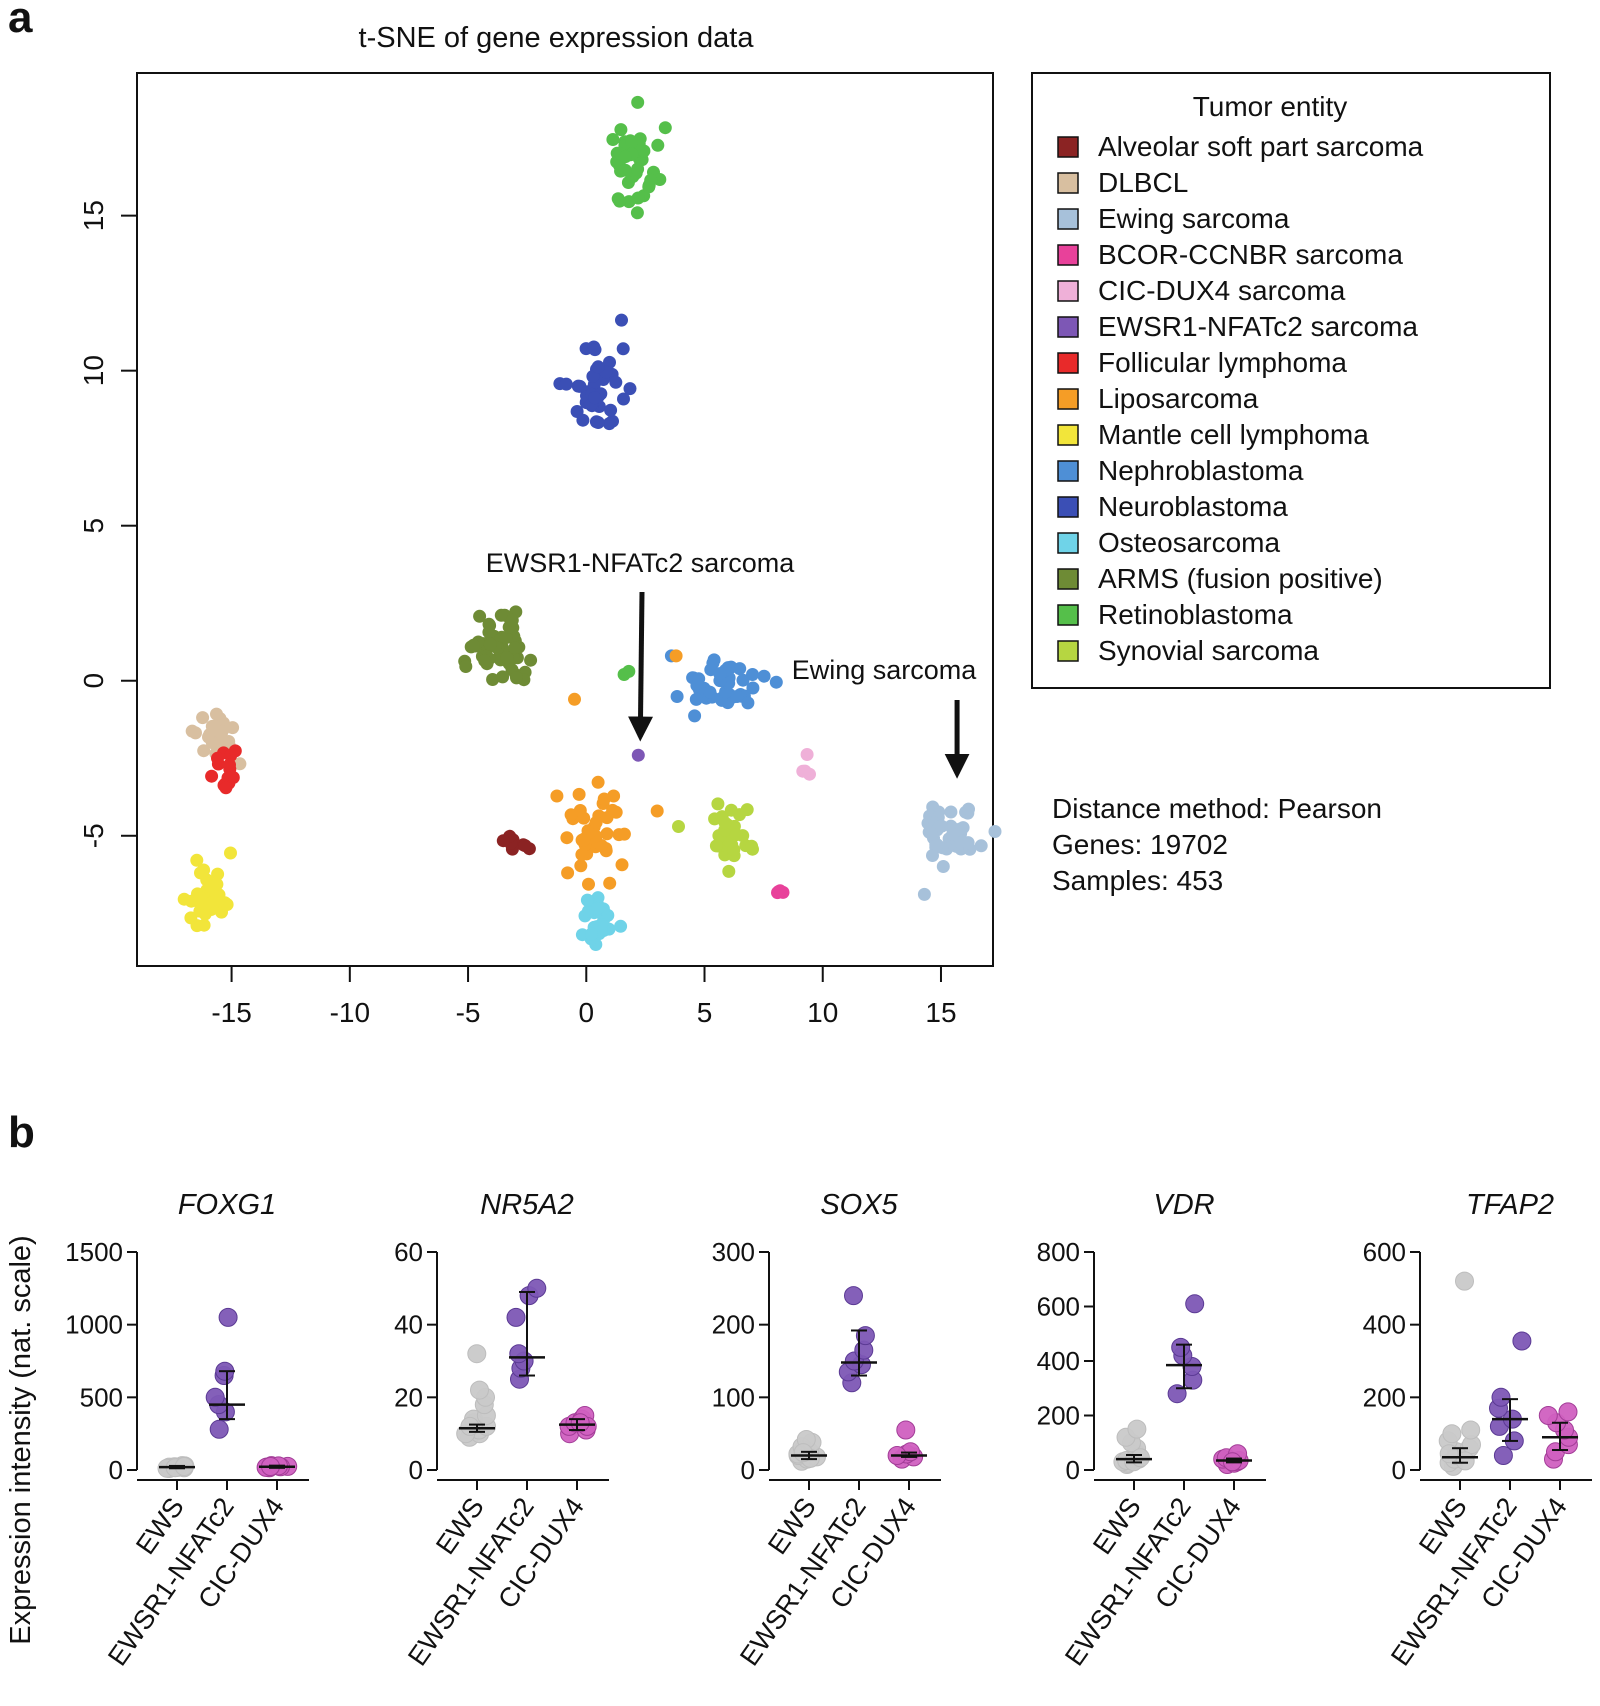 Image resolution: width=1600 pixels, height=1706 pixels. I want to click on legend-label: ARMS (fusion positive), so click(1240, 578).